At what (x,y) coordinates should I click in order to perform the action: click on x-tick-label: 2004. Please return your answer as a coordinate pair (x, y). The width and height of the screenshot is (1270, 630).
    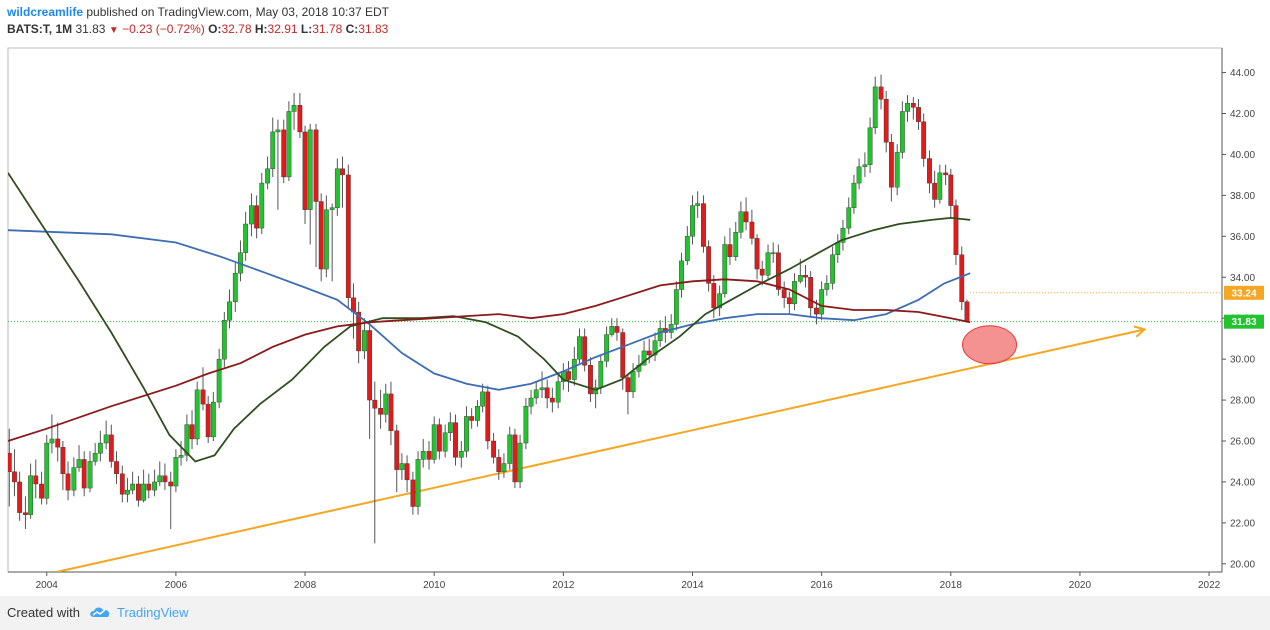
    Looking at the image, I should click on (47, 585).